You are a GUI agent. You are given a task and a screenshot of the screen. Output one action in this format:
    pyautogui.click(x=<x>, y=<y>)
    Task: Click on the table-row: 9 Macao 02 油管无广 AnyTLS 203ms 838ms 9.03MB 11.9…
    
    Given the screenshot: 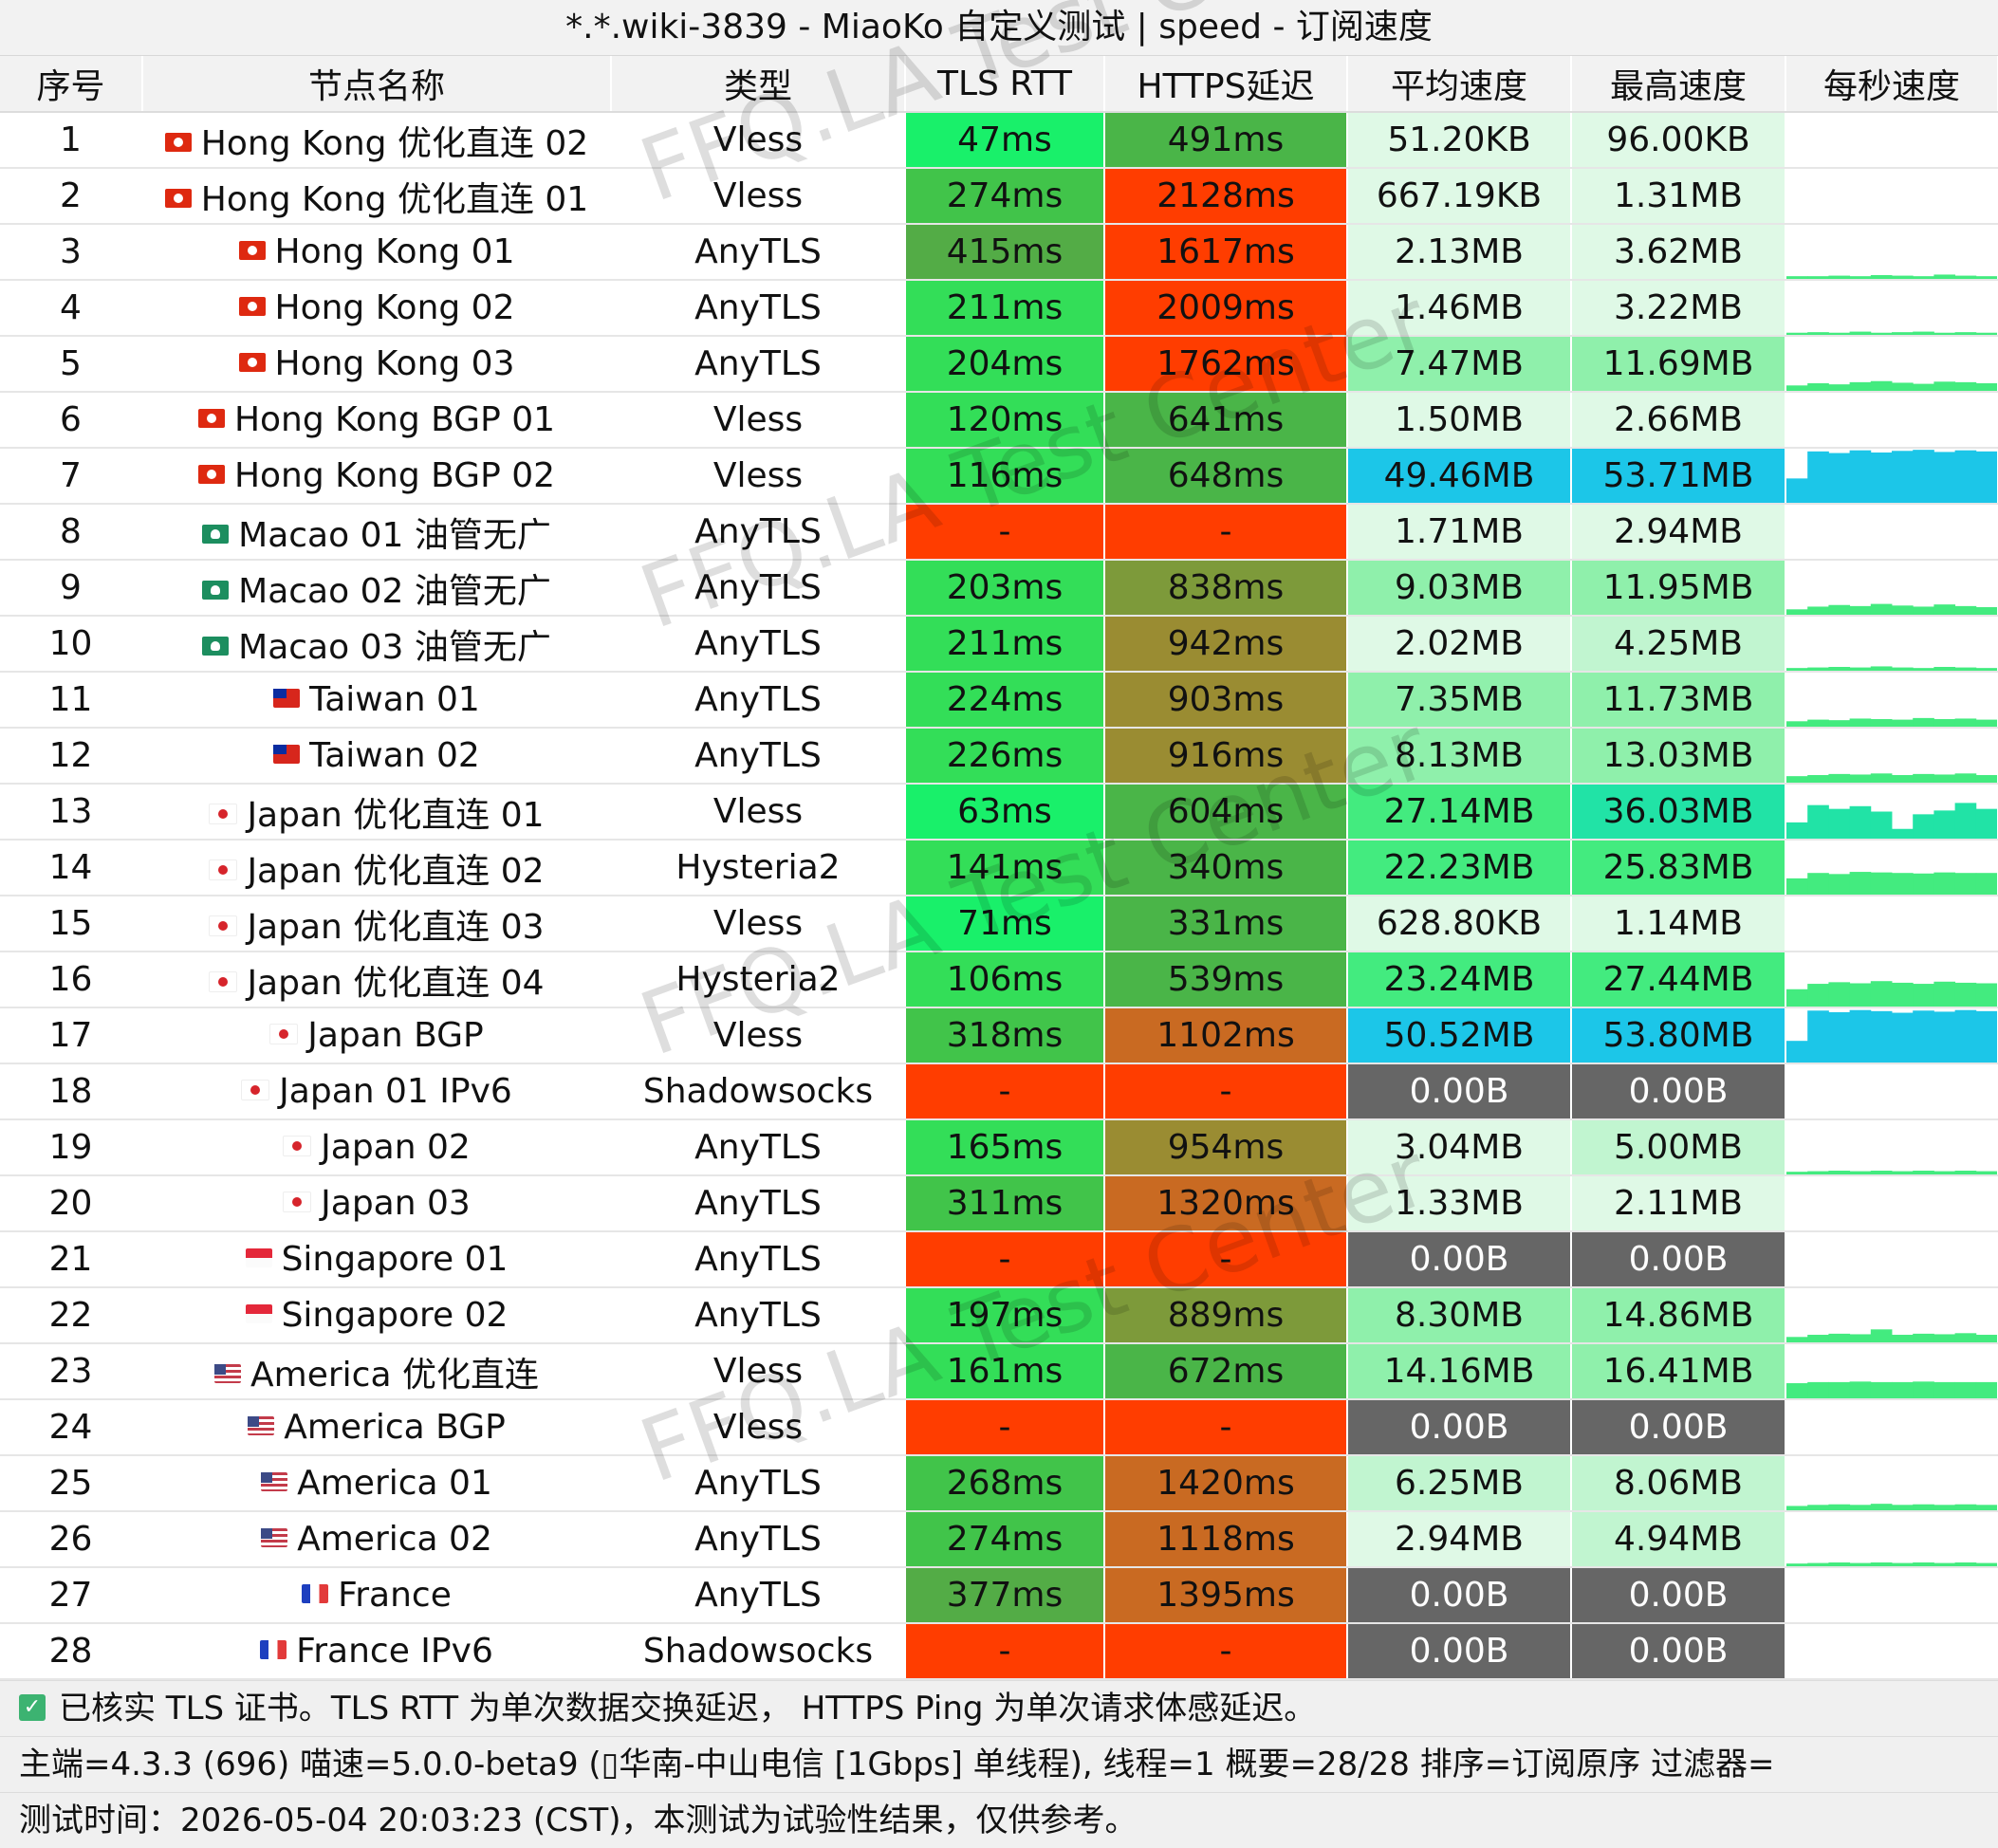 What is the action you would take?
    pyautogui.click(x=999, y=589)
    